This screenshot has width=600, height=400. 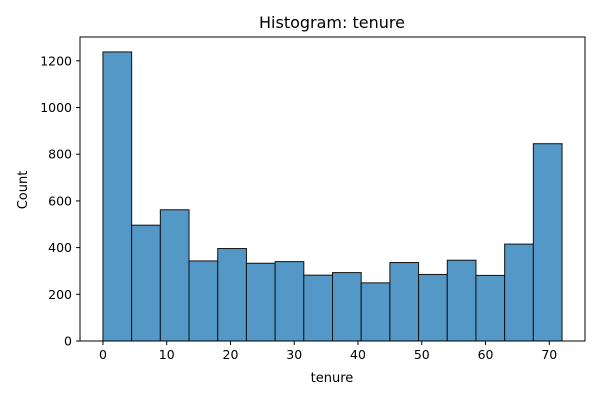 I want to click on y-tick-label: 800, so click(x=60, y=154).